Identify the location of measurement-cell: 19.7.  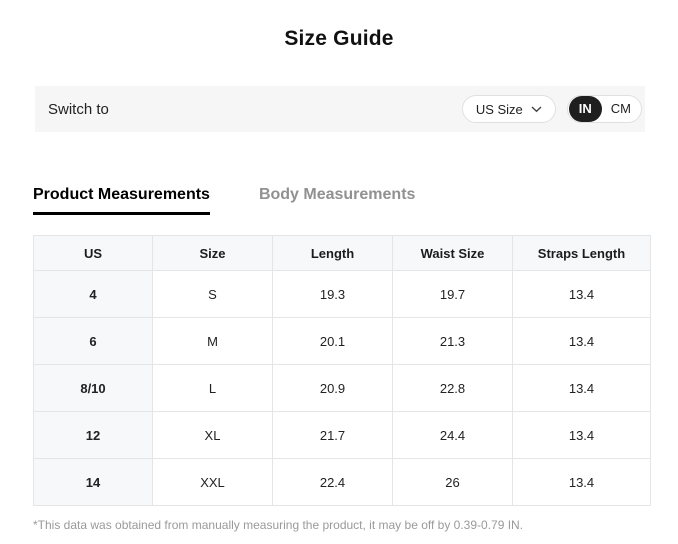
(452, 294).